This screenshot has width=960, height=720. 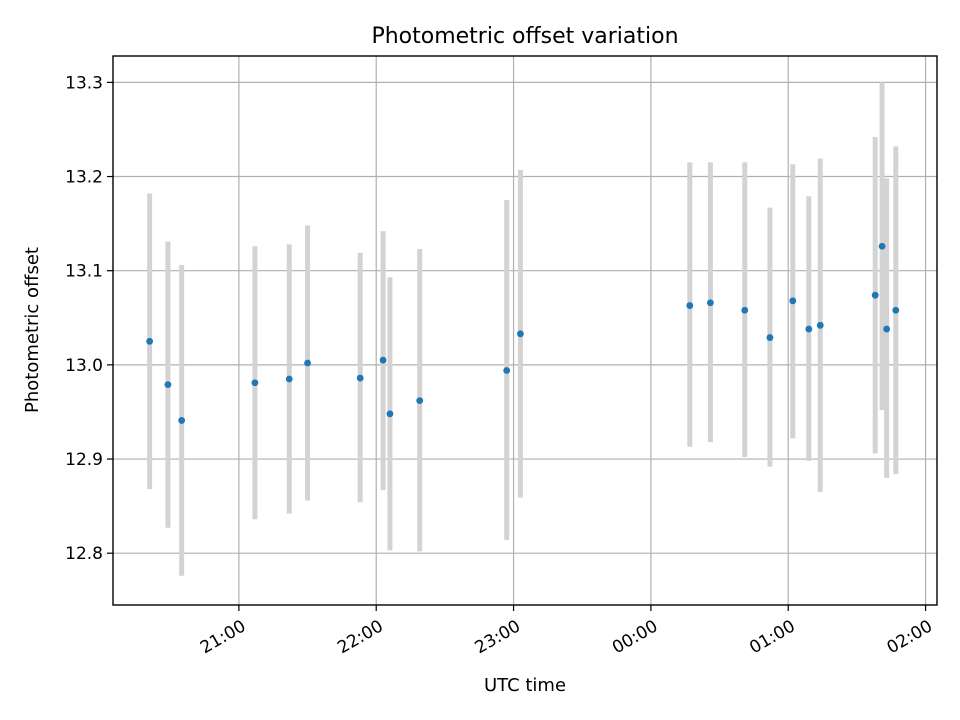 What do you see at coordinates (525, 685) in the screenshot?
I see `x-axis-label: UTC time` at bounding box center [525, 685].